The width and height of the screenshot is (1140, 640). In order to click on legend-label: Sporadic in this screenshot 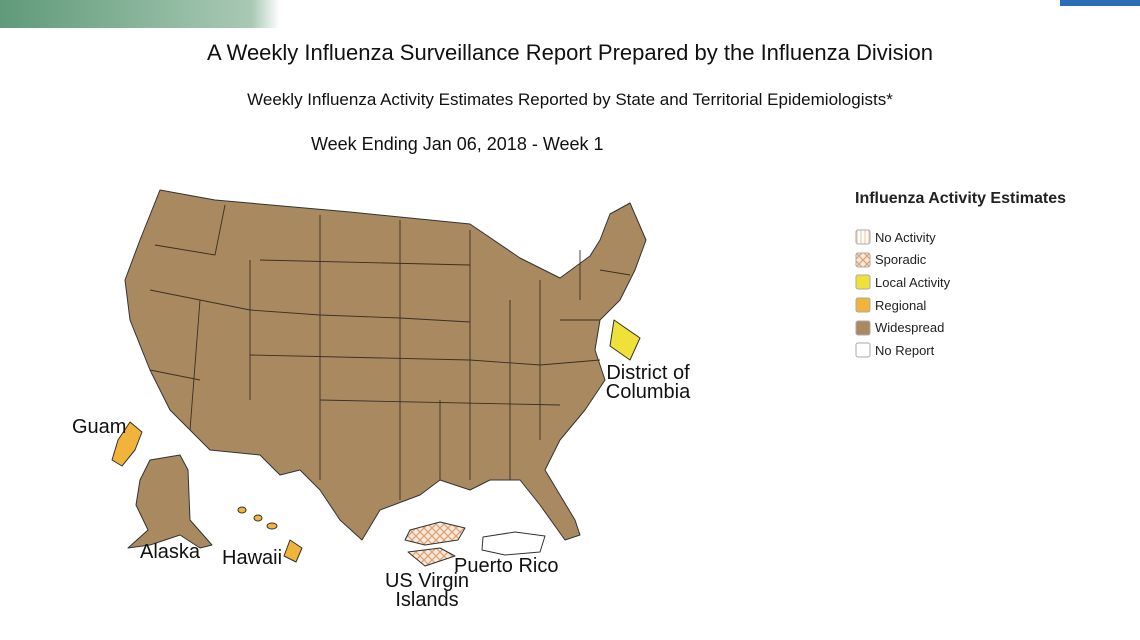, I will do `click(901, 260)`.